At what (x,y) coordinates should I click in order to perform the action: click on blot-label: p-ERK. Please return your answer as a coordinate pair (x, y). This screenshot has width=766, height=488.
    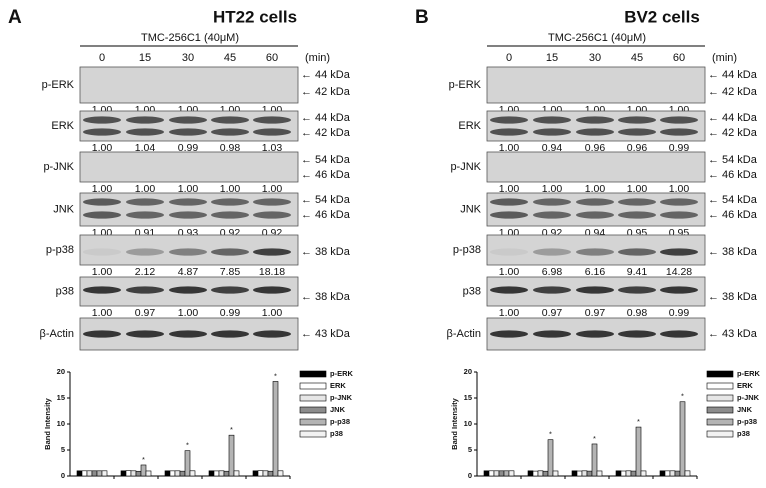
    Looking at the image, I should click on (465, 85).